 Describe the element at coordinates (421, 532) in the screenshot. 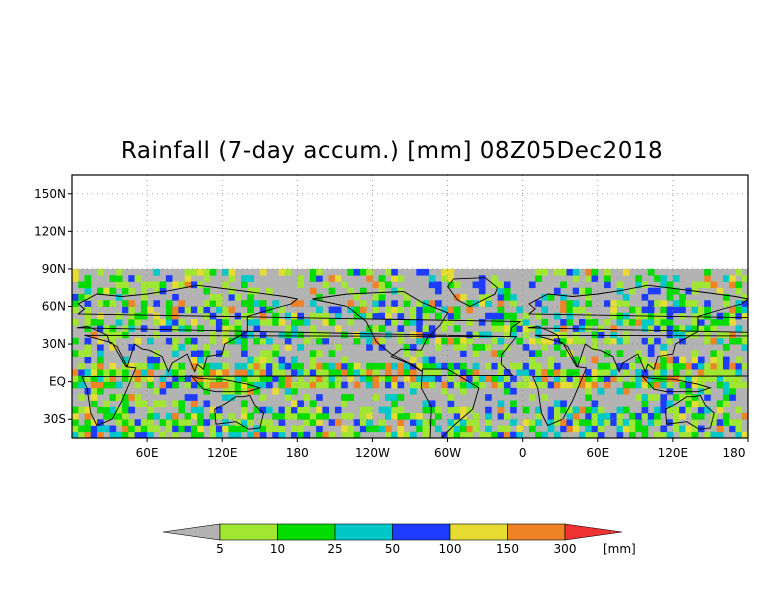

I see `colorbar-swatch` at that location.